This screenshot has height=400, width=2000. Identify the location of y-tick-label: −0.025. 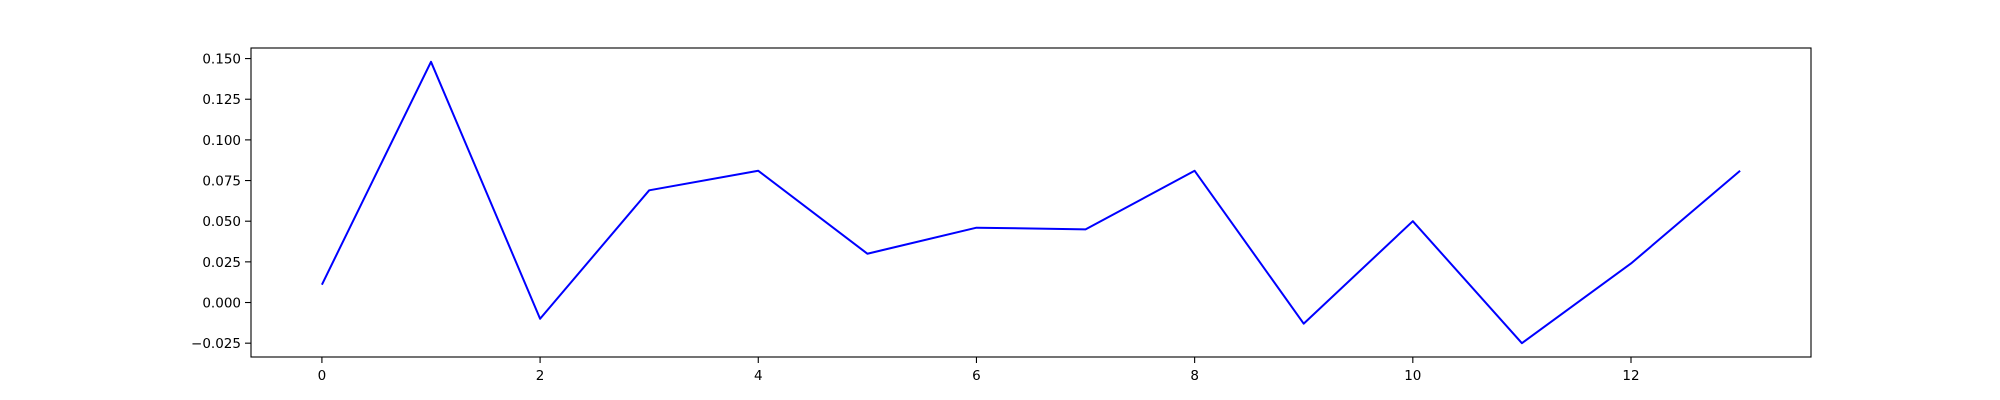
(216, 344).